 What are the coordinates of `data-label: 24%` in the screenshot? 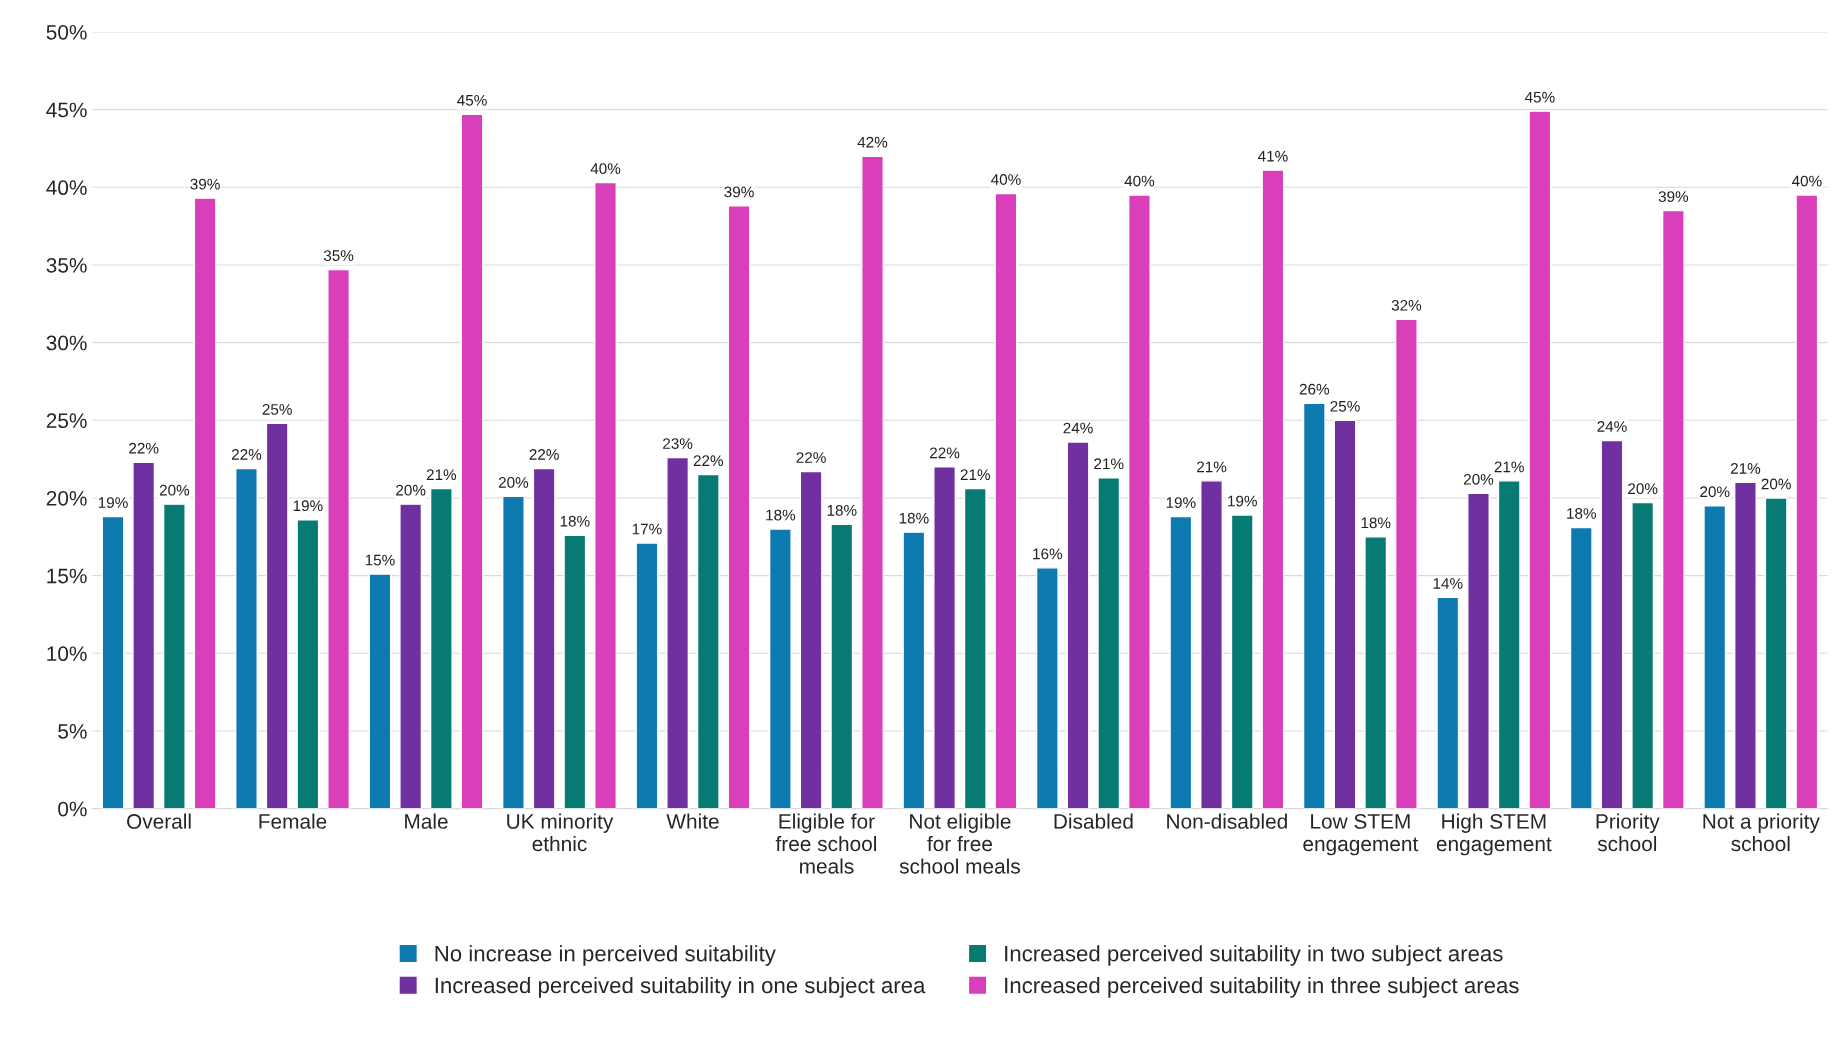 It's located at (1612, 426).